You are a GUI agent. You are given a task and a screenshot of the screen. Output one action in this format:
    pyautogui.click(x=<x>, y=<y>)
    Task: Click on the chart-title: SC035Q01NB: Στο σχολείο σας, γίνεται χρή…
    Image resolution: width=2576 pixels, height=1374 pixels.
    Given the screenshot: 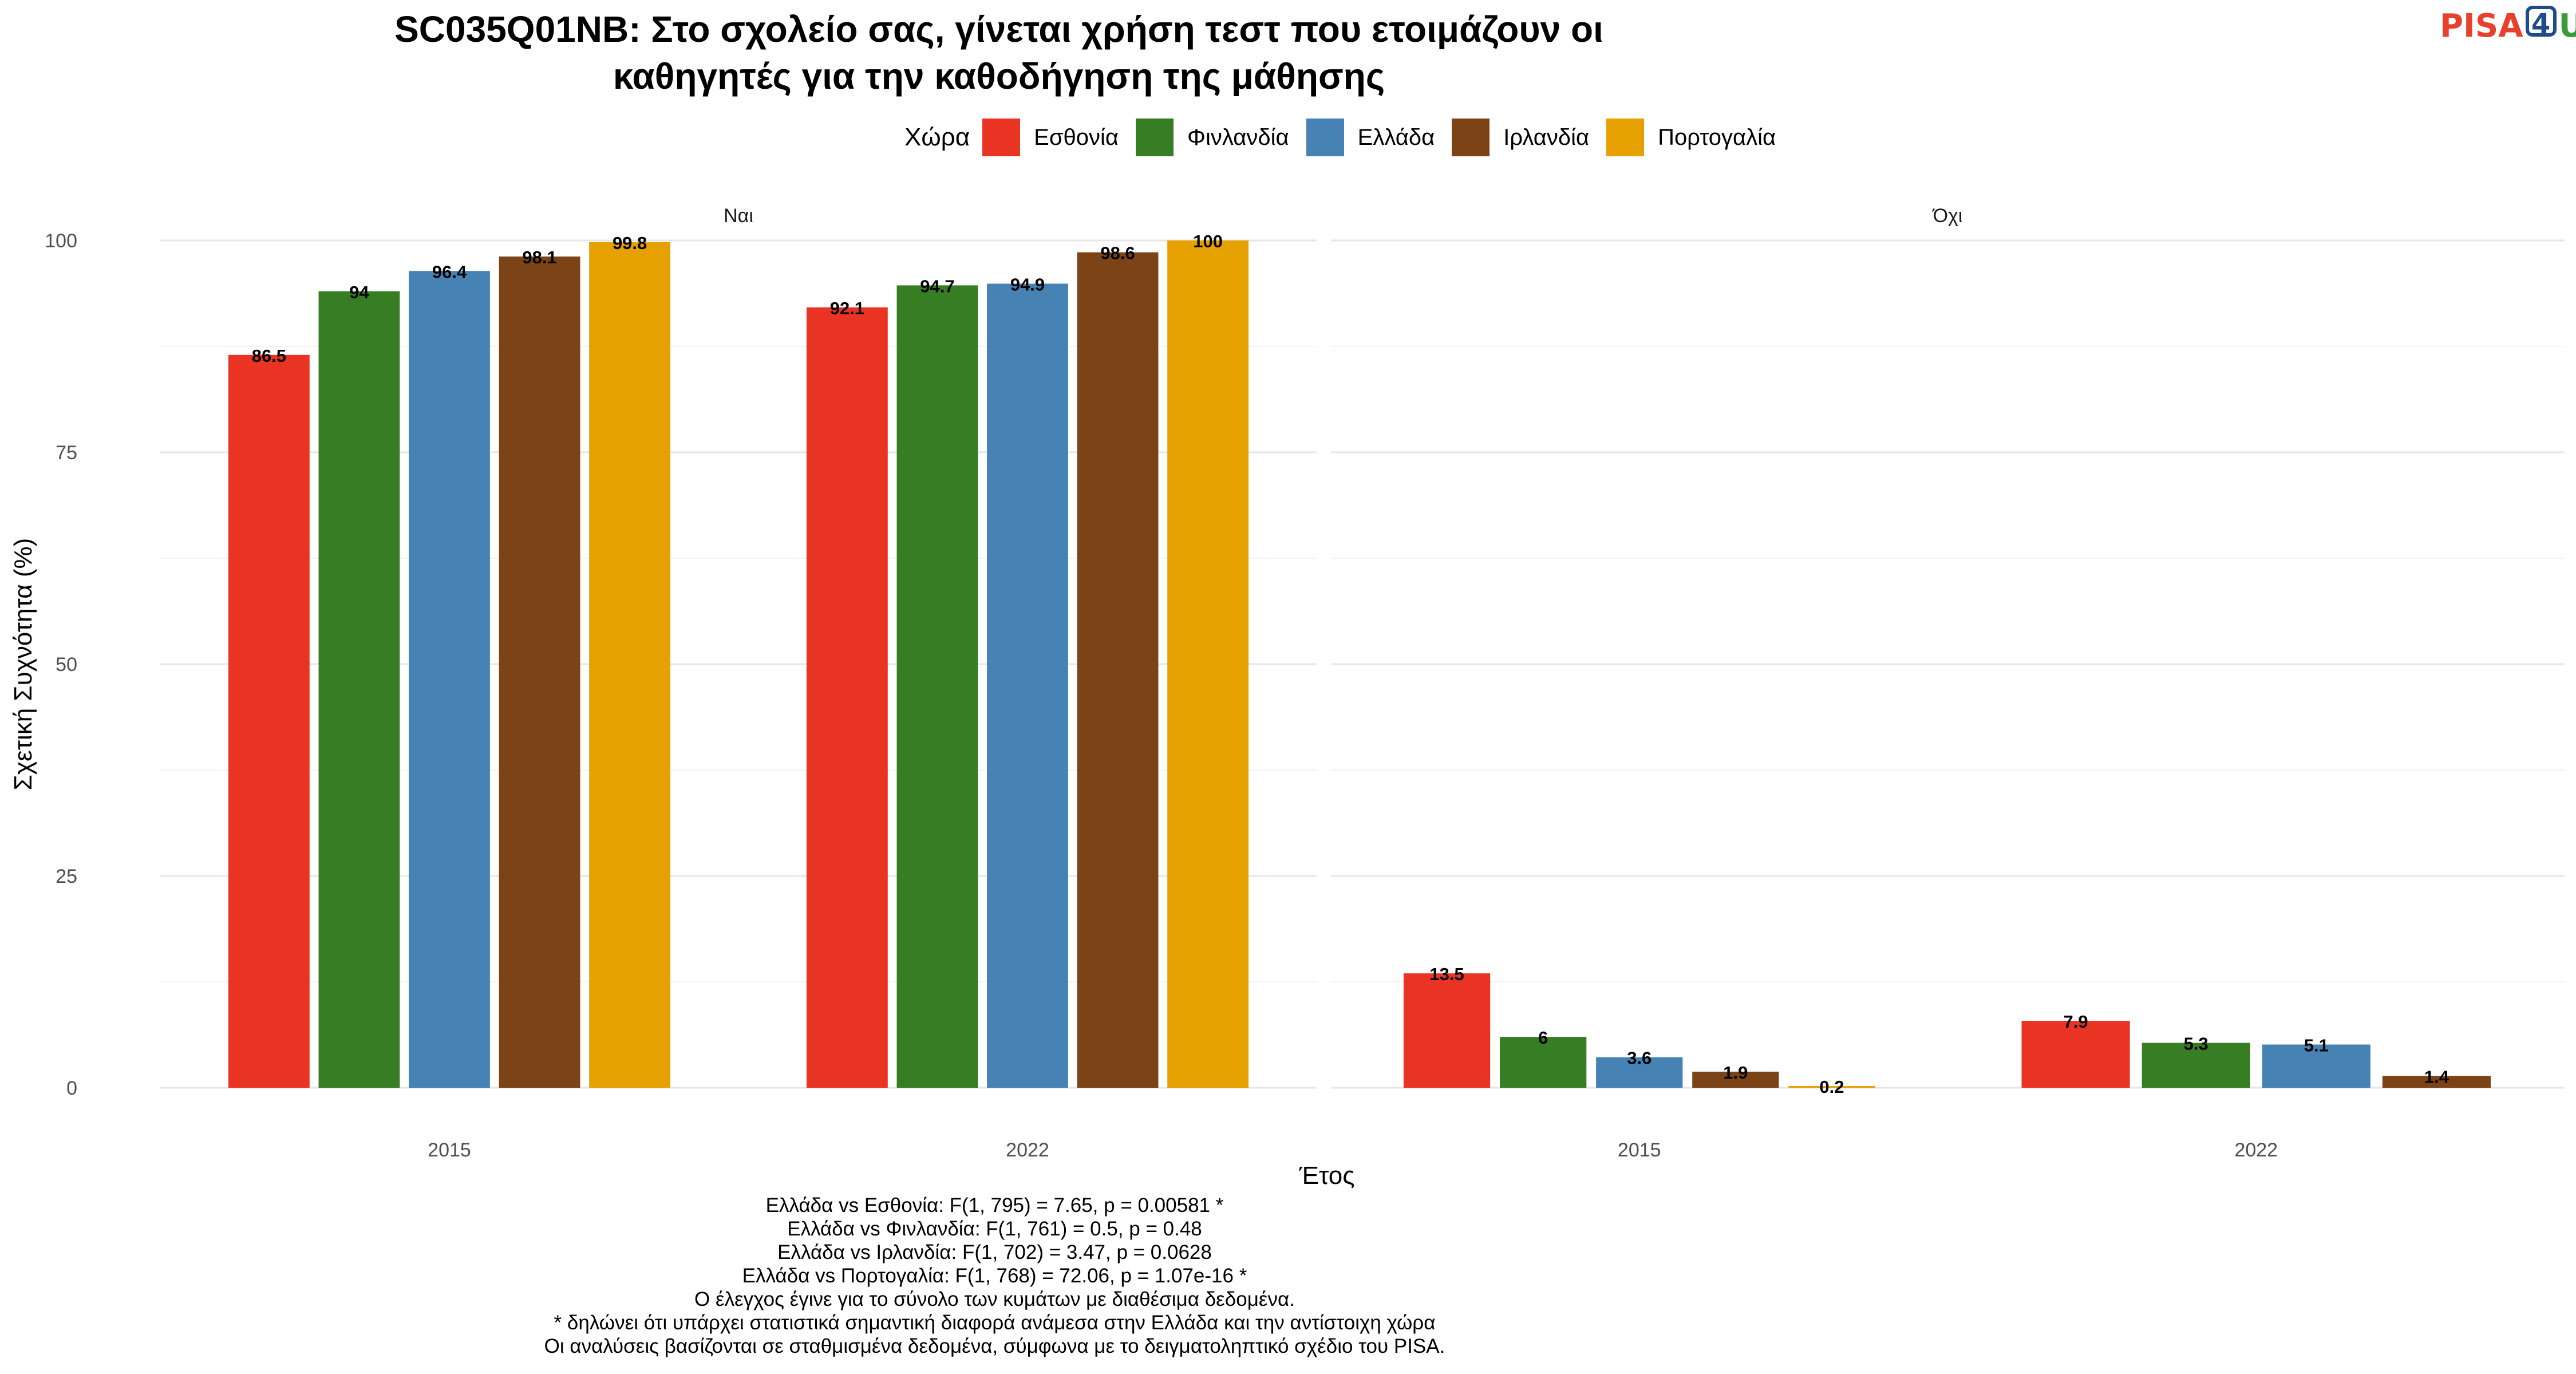 What is the action you would take?
    pyautogui.click(x=999, y=53)
    